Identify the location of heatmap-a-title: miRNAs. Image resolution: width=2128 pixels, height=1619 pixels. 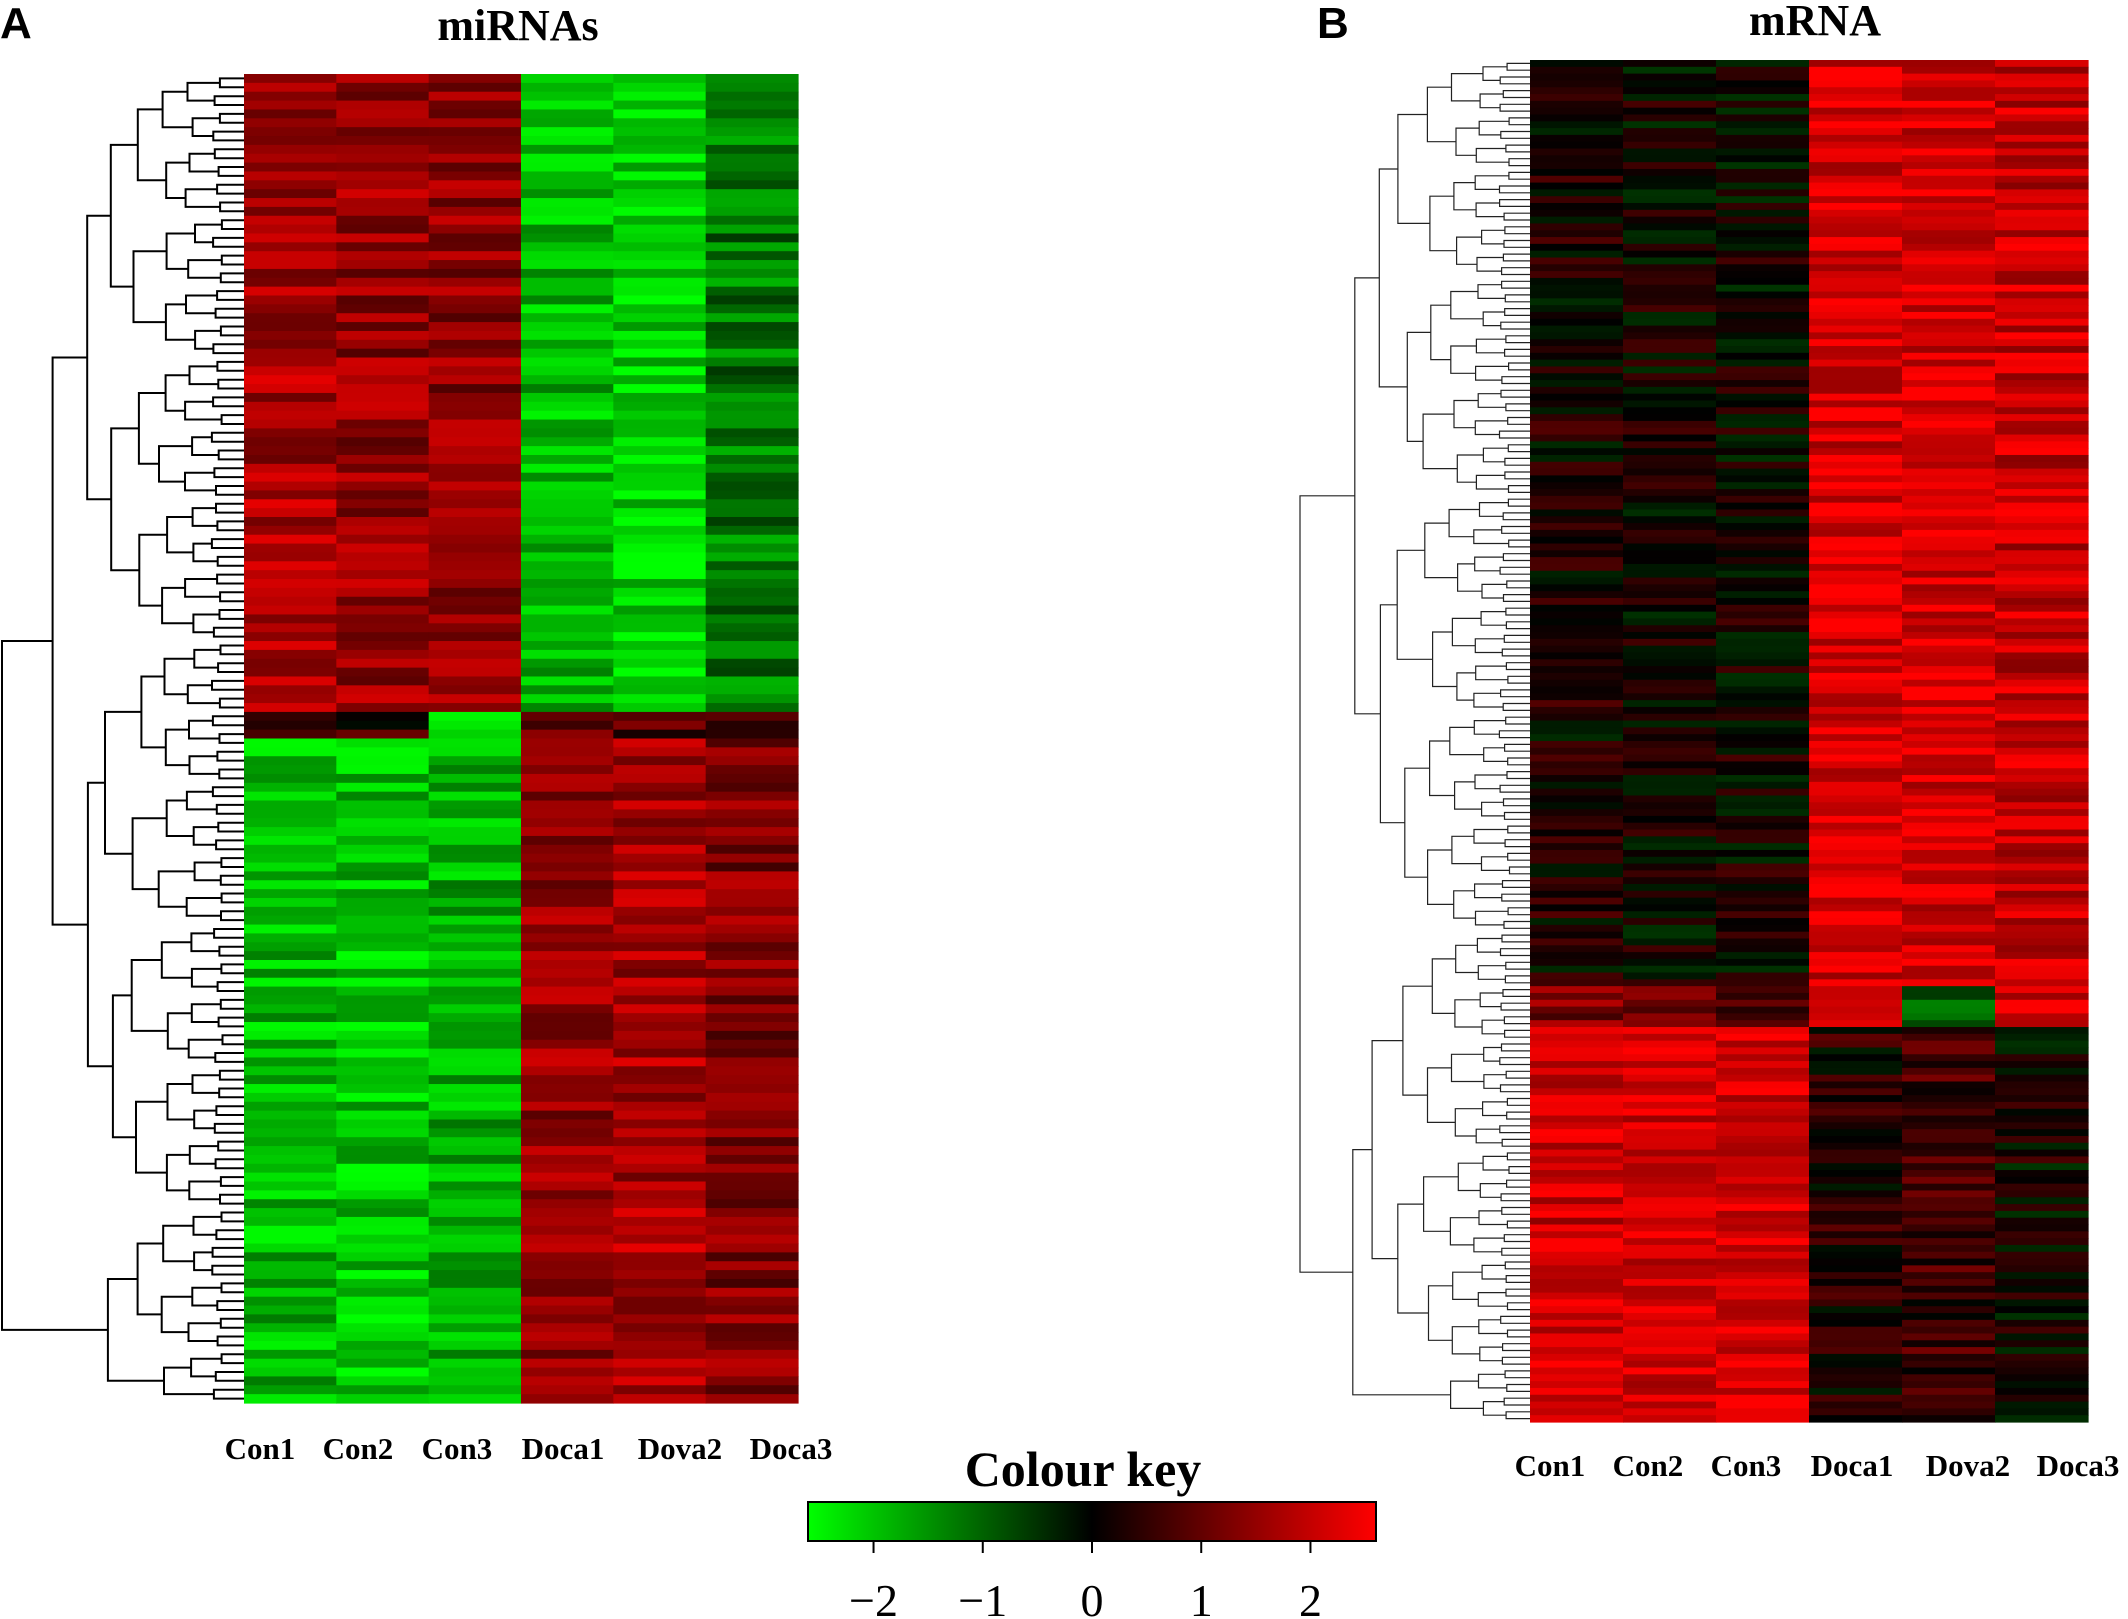
(517, 25).